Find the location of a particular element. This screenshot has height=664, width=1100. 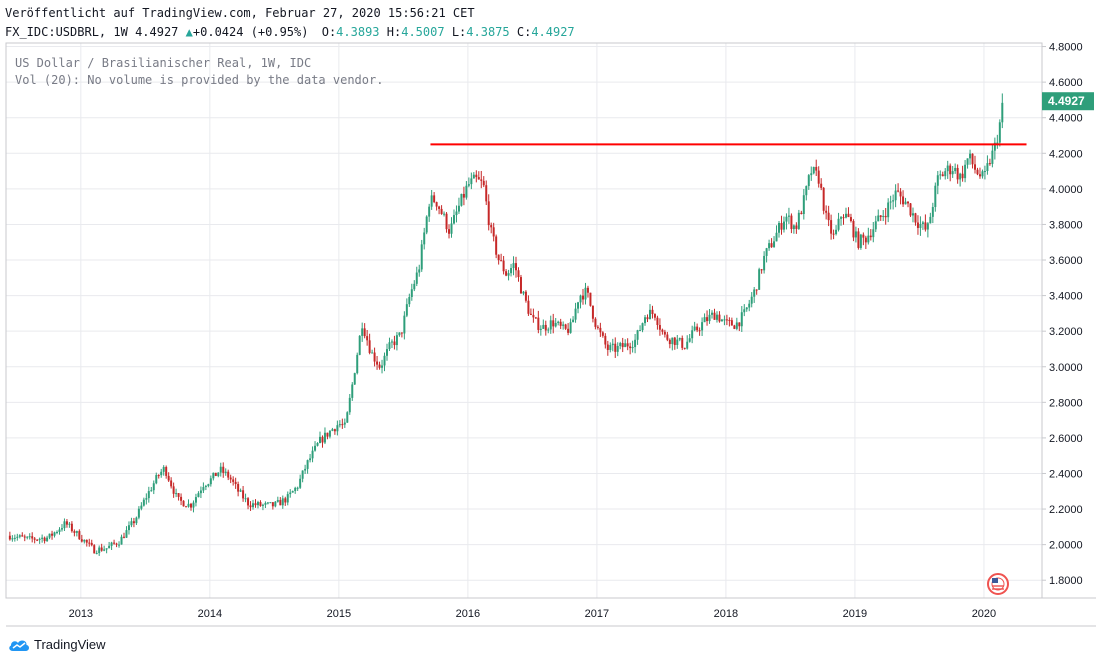

y-tick-label: 2.0000 is located at coordinates (1066, 546).